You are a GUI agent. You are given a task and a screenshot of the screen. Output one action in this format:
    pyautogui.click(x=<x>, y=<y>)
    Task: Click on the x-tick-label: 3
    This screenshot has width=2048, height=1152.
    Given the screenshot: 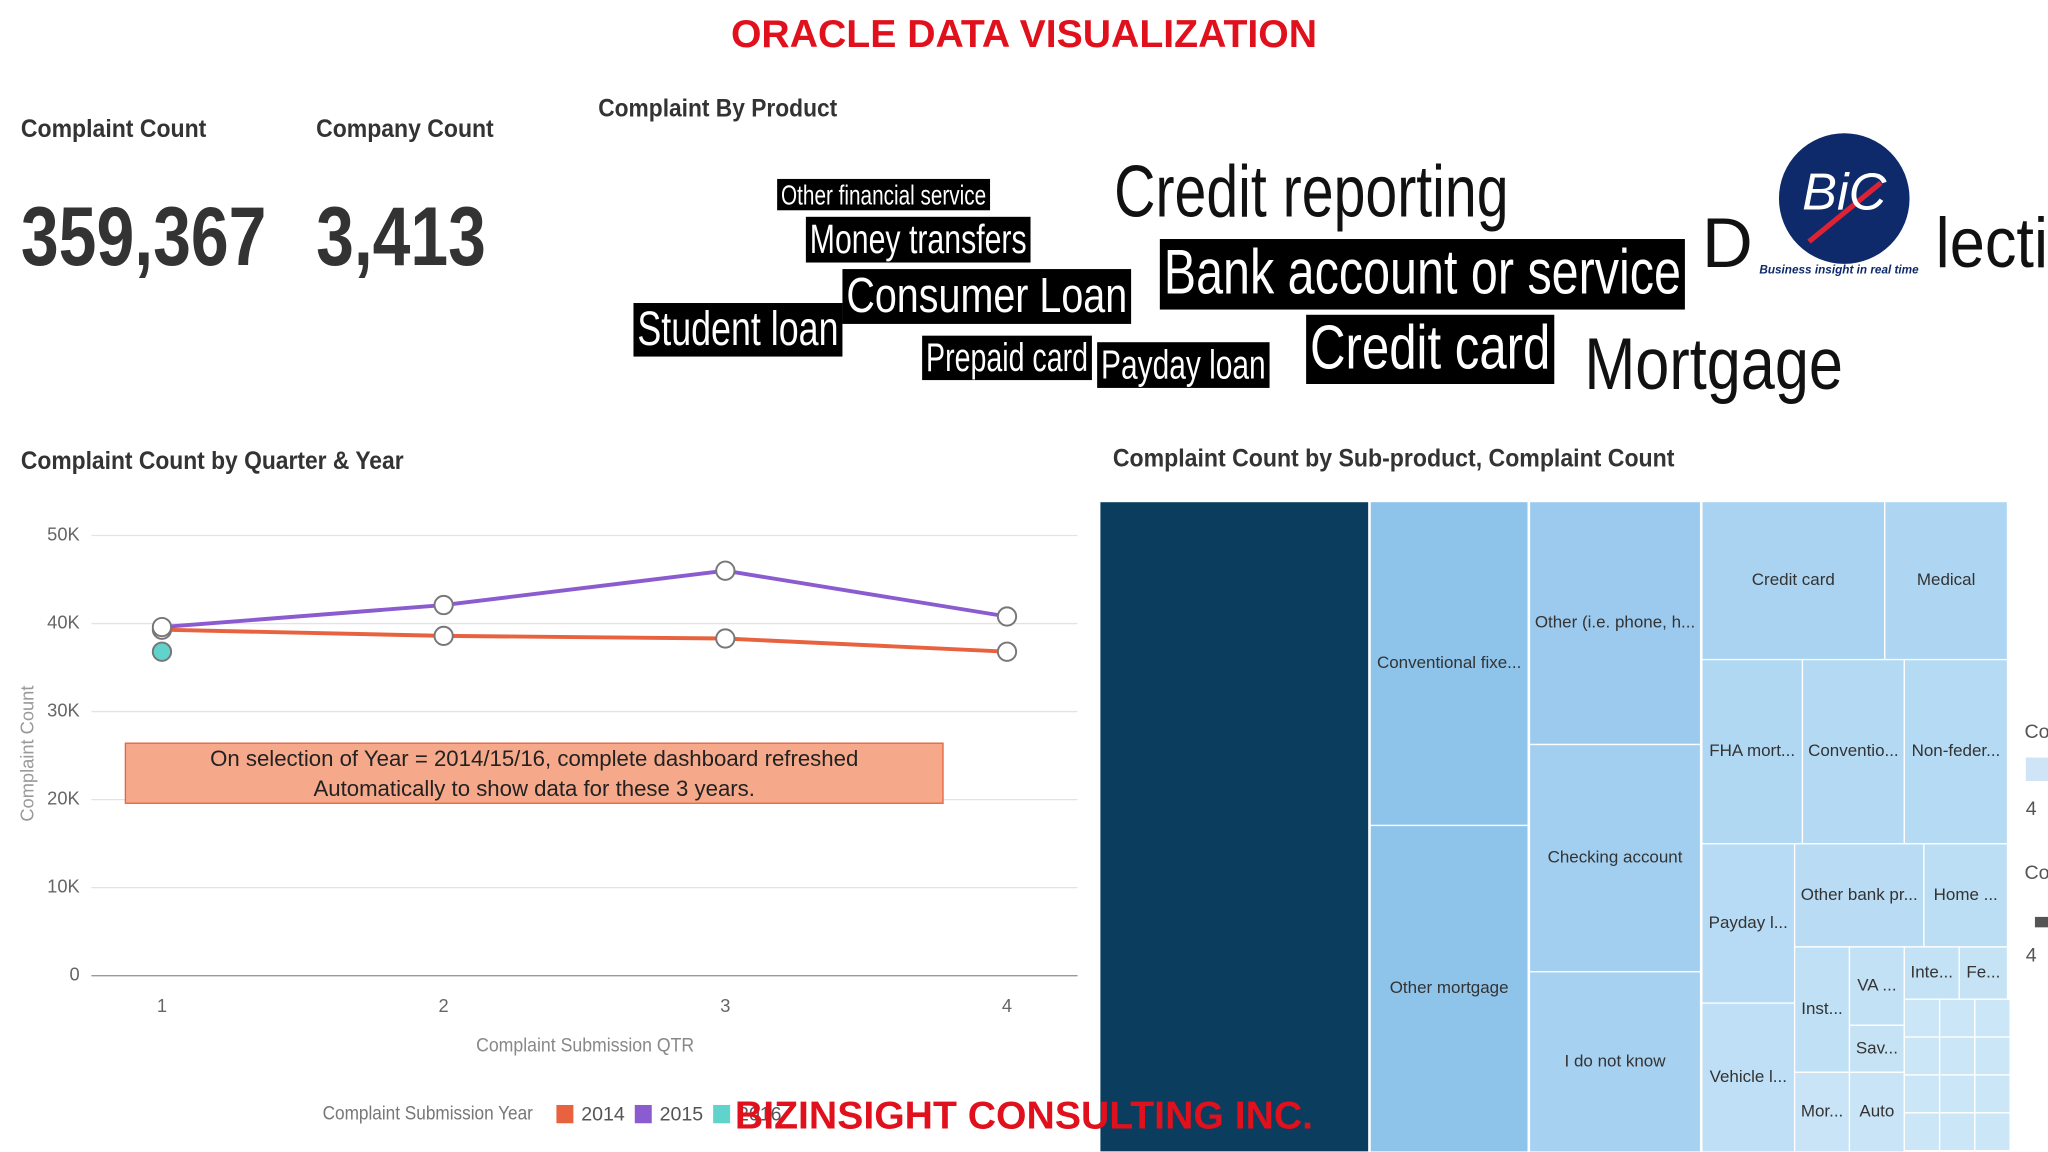 What is the action you would take?
    pyautogui.click(x=725, y=1005)
    